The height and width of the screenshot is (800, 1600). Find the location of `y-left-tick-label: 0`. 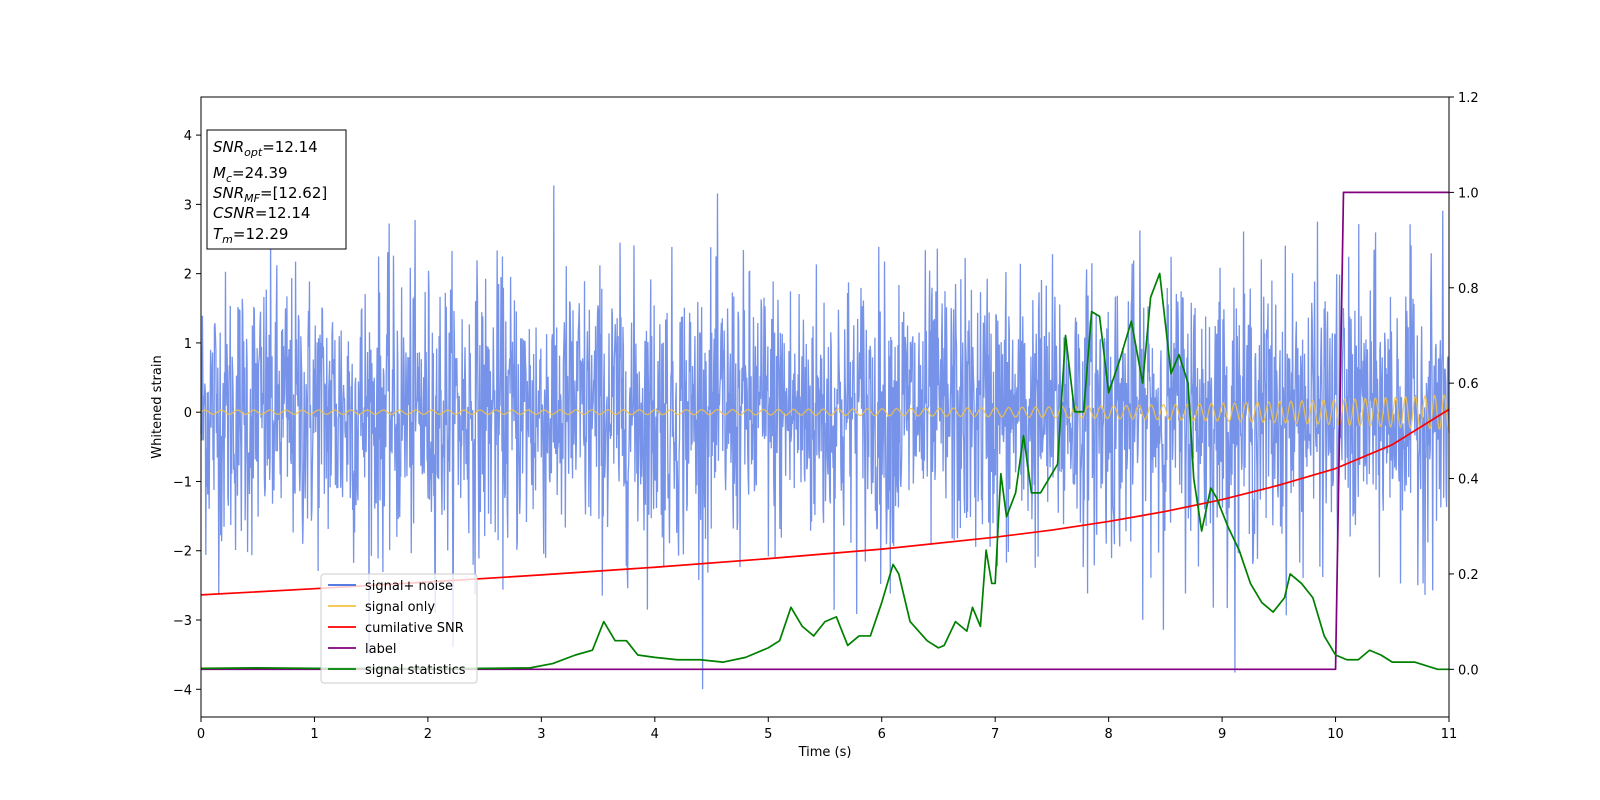

y-left-tick-label: 0 is located at coordinates (188, 413).